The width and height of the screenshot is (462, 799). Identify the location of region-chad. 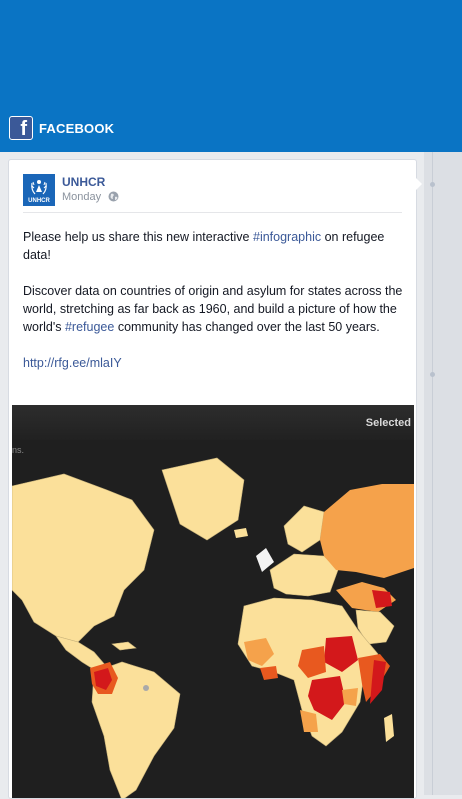
(312, 662).